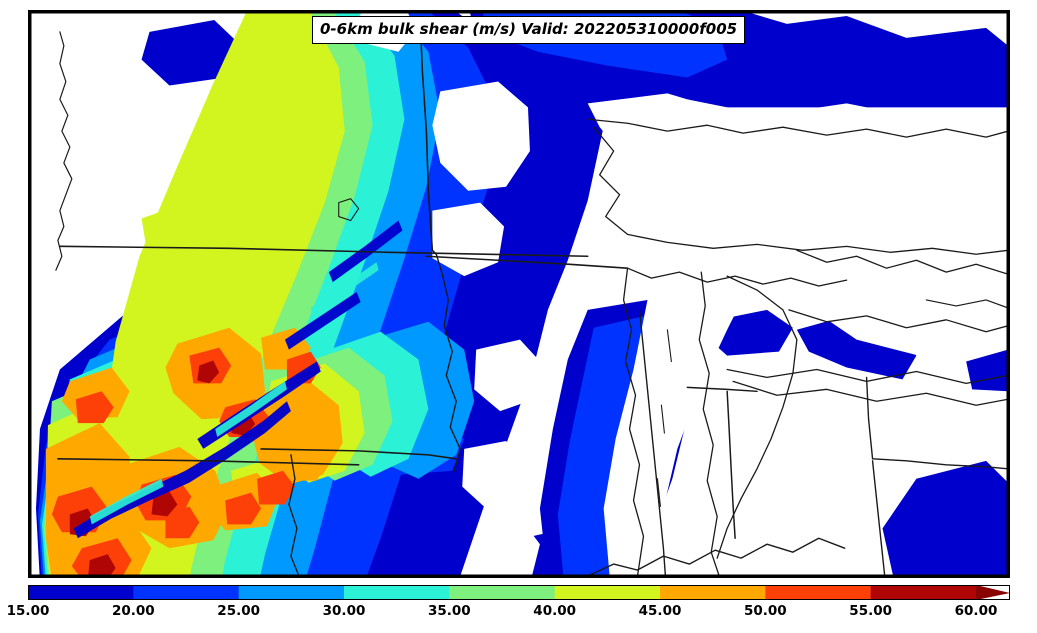 This screenshot has width=1037, height=633. I want to click on colorbar-tick-45: 45.00, so click(660, 611).